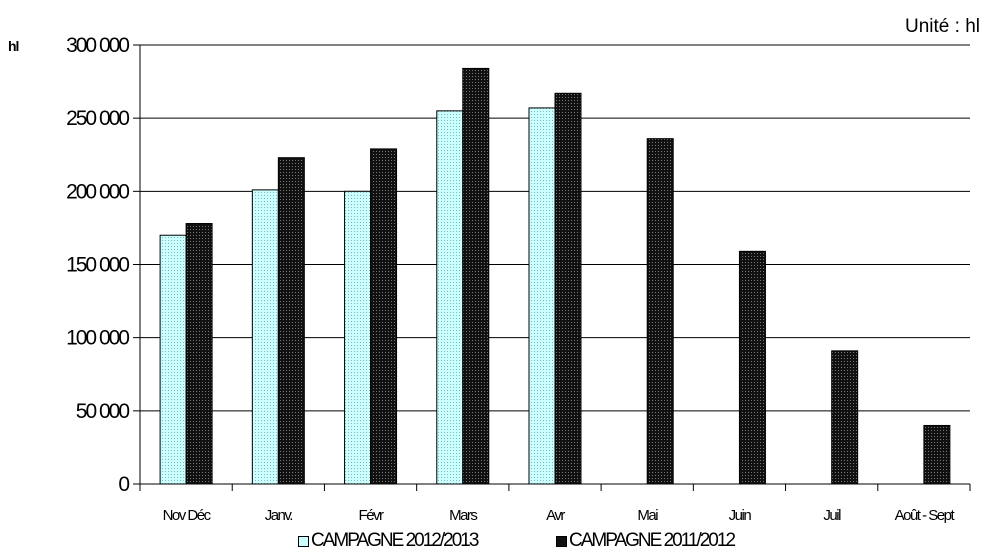 Image resolution: width=988 pixels, height=556 pixels. I want to click on x-tick-label: Janv., so click(279, 515).